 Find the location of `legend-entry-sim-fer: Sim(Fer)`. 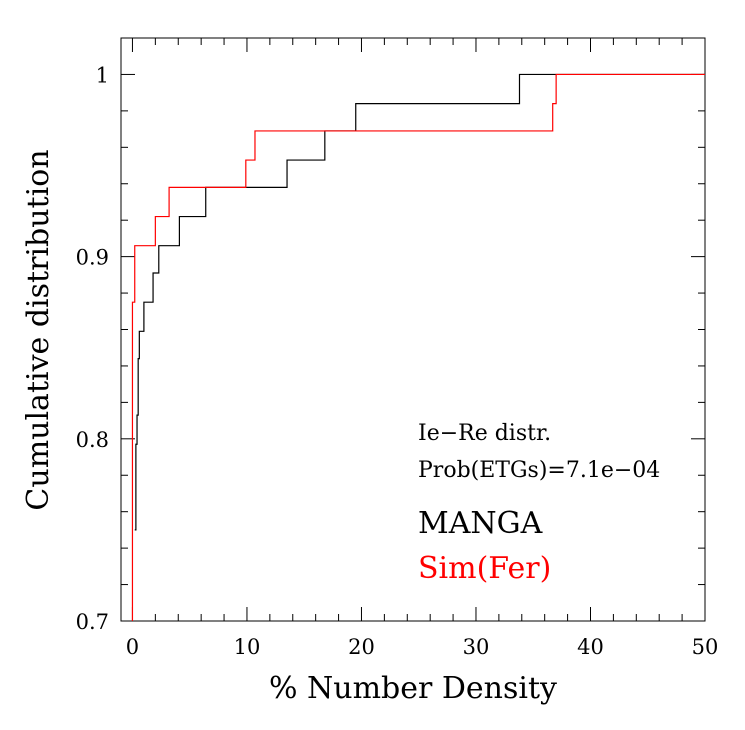

legend-entry-sim-fer: Sim(Fer) is located at coordinates (484, 568).